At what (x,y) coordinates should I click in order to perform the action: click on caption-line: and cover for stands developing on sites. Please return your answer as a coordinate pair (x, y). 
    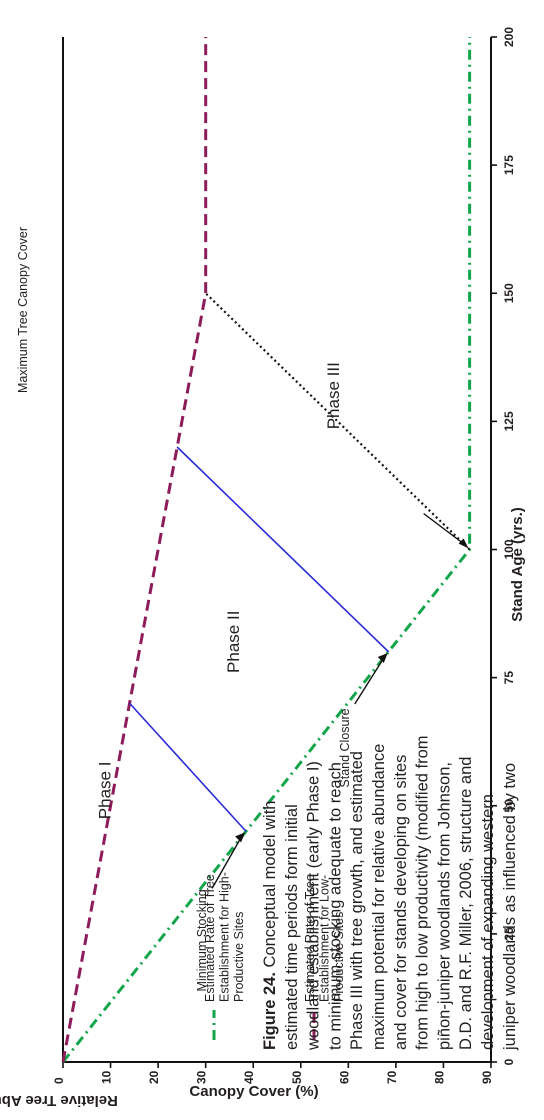
    Looking at the image, I should click on (401, 902).